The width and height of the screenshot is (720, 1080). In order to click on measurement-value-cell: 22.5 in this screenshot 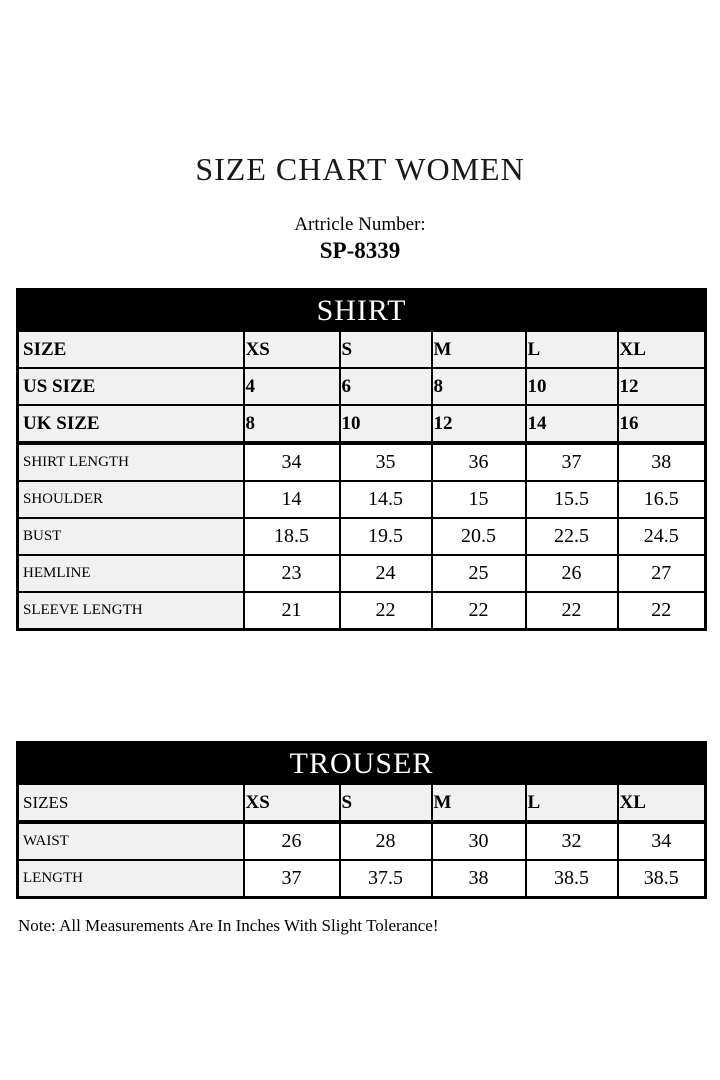, I will do `click(571, 536)`.